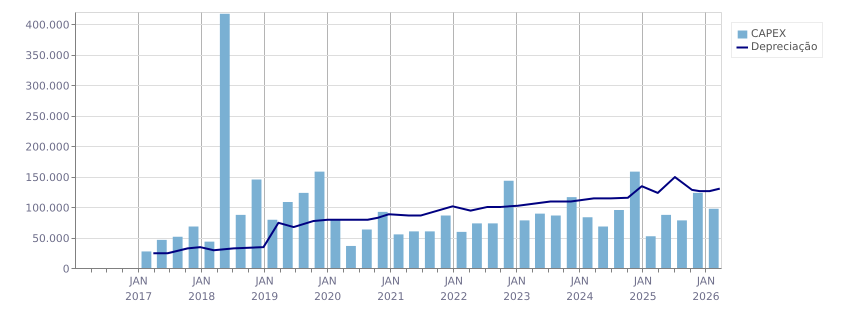 The image size is (851, 313). I want to click on x-tick-label: JAN 2022, so click(454, 289).